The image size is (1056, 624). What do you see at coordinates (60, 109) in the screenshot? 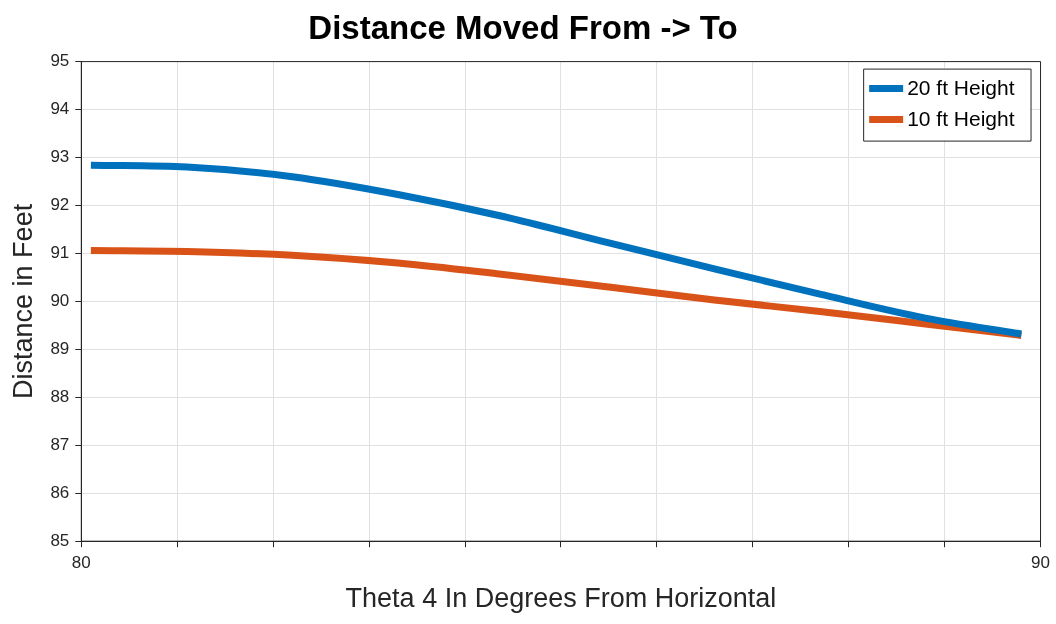
I see `y-tick-label: 94` at bounding box center [60, 109].